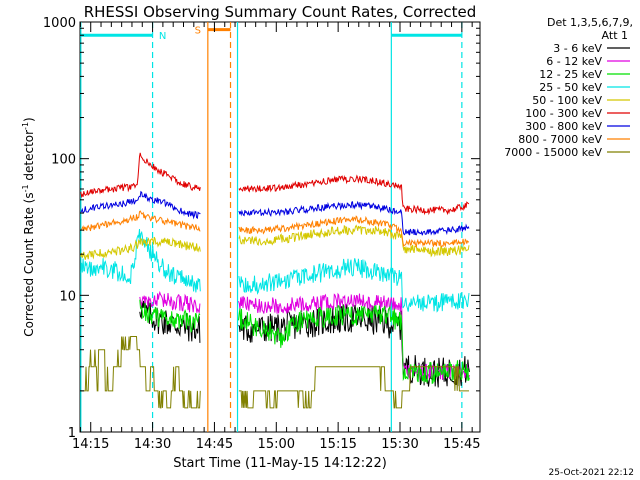 The height and width of the screenshot is (480, 640). Describe the element at coordinates (198, 31) in the screenshot. I see `flag-label: S` at that location.